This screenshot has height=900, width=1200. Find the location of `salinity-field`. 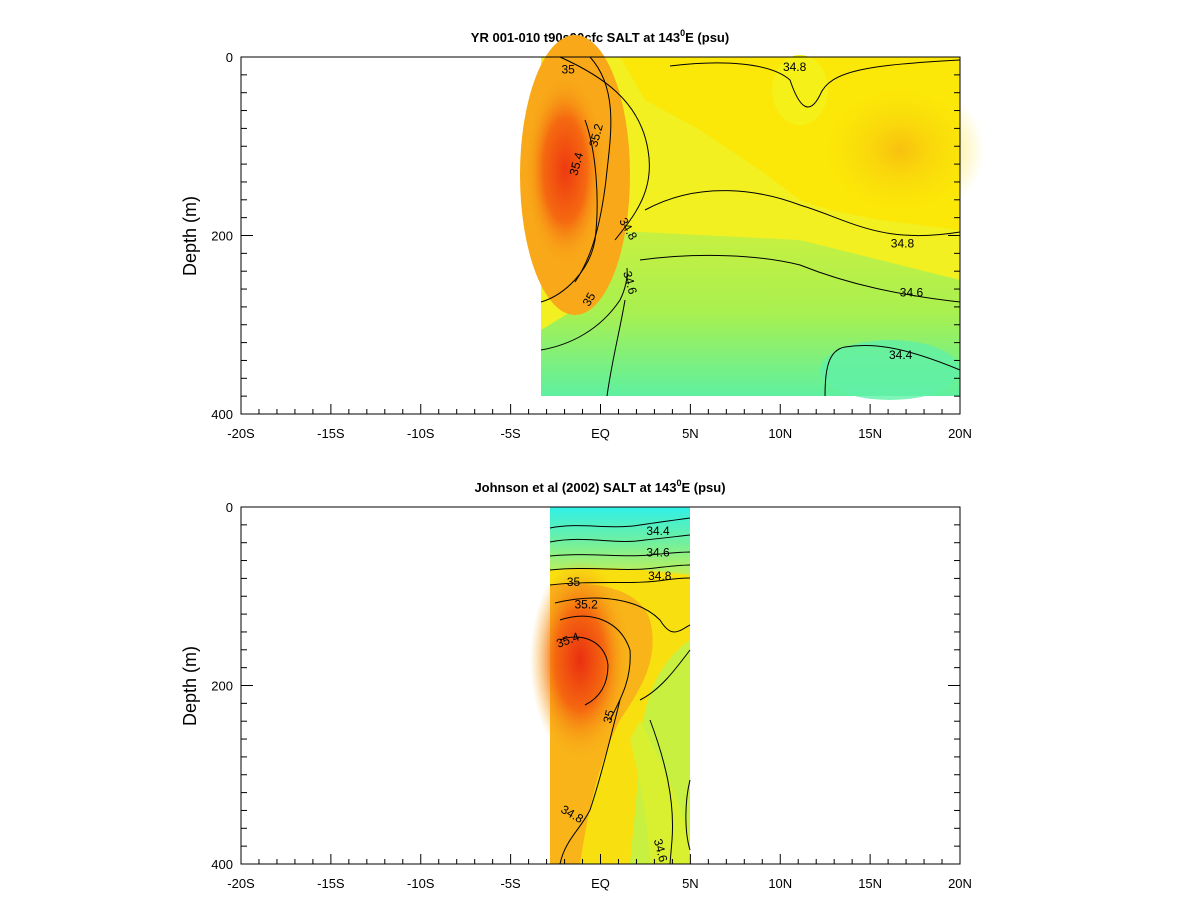

salinity-field is located at coordinates (610, 685).